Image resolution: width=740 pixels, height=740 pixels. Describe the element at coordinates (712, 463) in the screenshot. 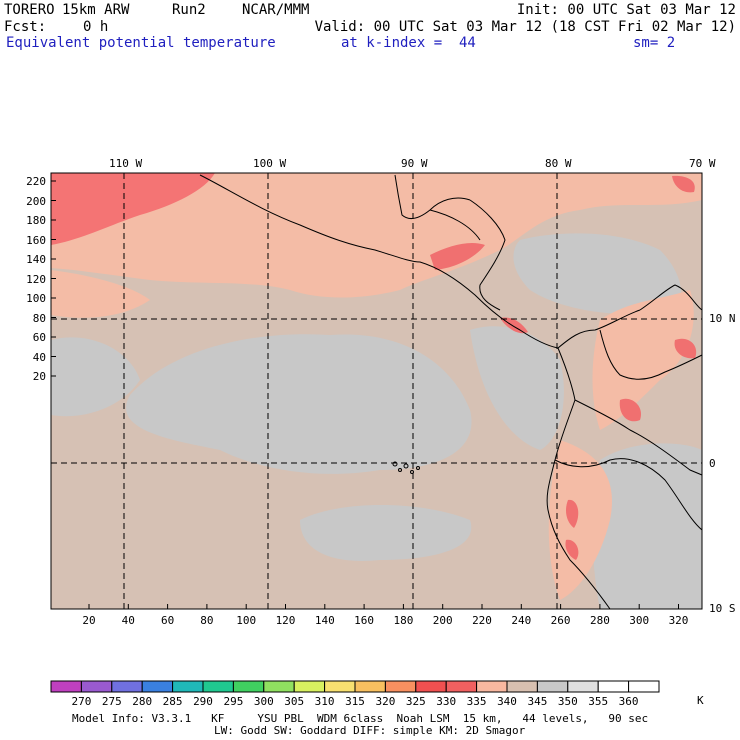

I see `lat-label-0: 0` at that location.